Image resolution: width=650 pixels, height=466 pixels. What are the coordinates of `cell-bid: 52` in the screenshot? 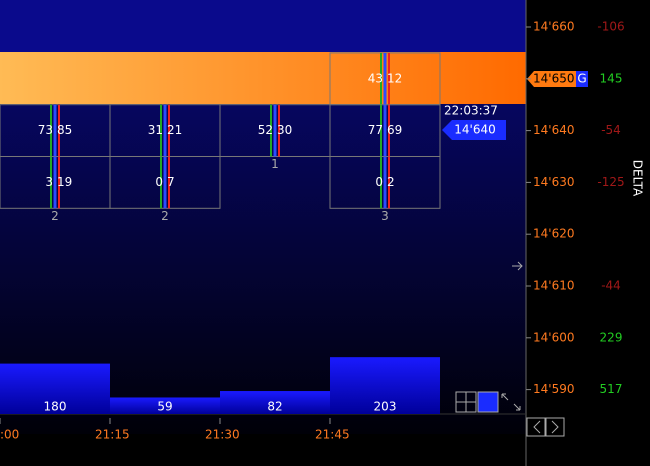 It's located at (265, 130).